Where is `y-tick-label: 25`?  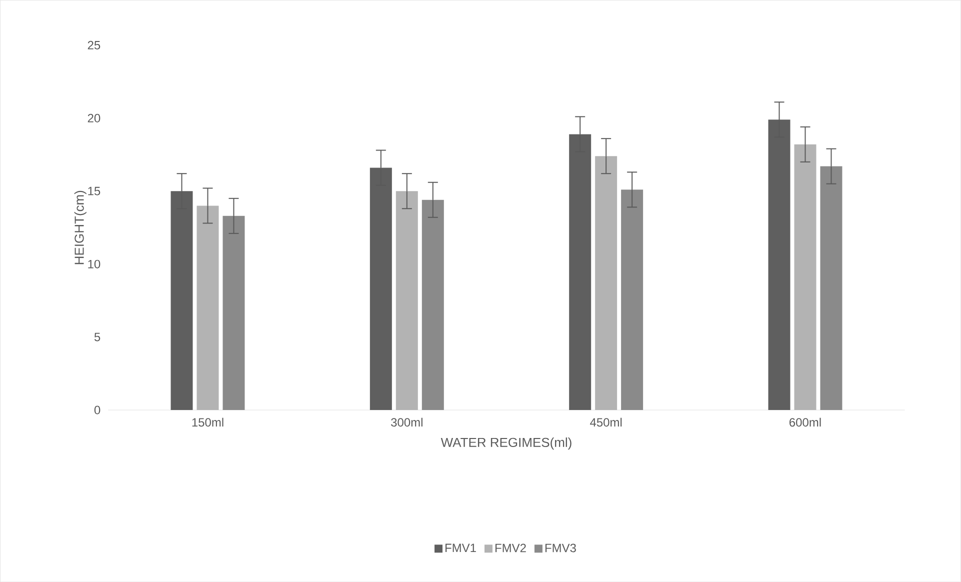 y-tick-label: 25 is located at coordinates (94, 45).